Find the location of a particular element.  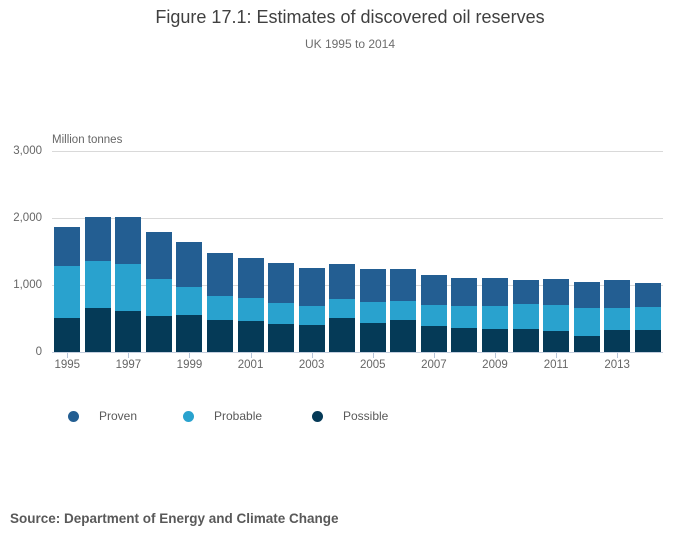

bar-2009 is located at coordinates (494, 315).